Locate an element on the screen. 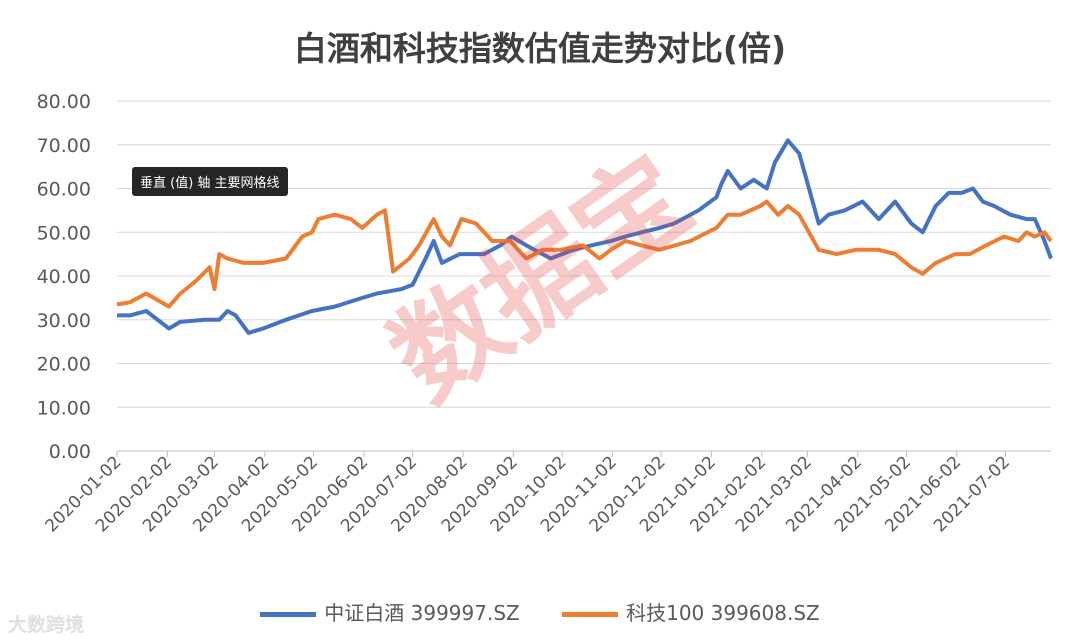  legend-swatch-tech is located at coordinates (590, 614).